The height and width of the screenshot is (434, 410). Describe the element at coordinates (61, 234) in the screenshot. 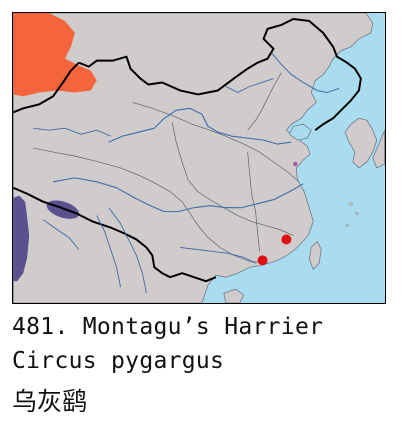

I see `river-west-south` at that location.